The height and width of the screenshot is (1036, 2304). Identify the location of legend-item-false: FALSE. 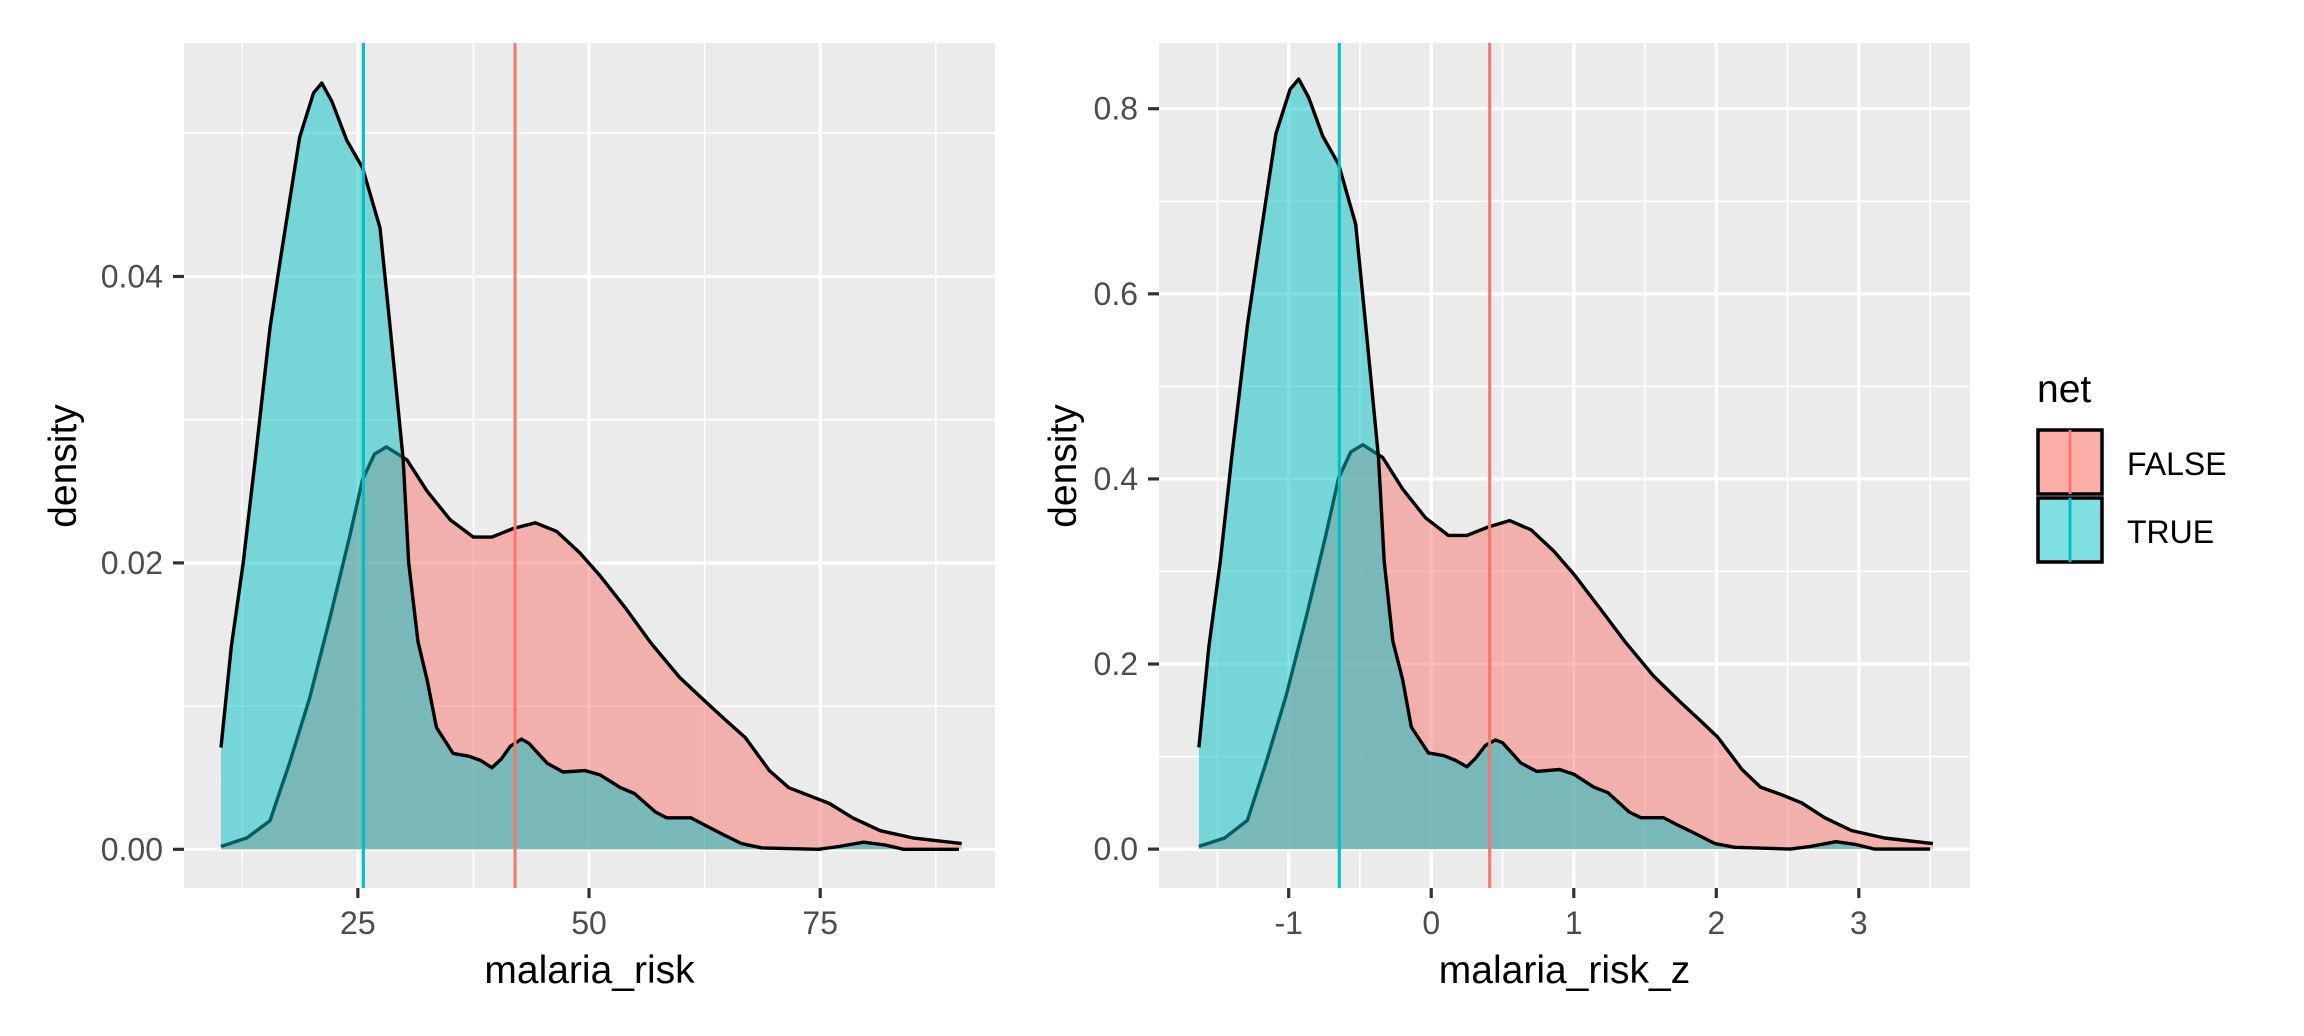
(2131, 462).